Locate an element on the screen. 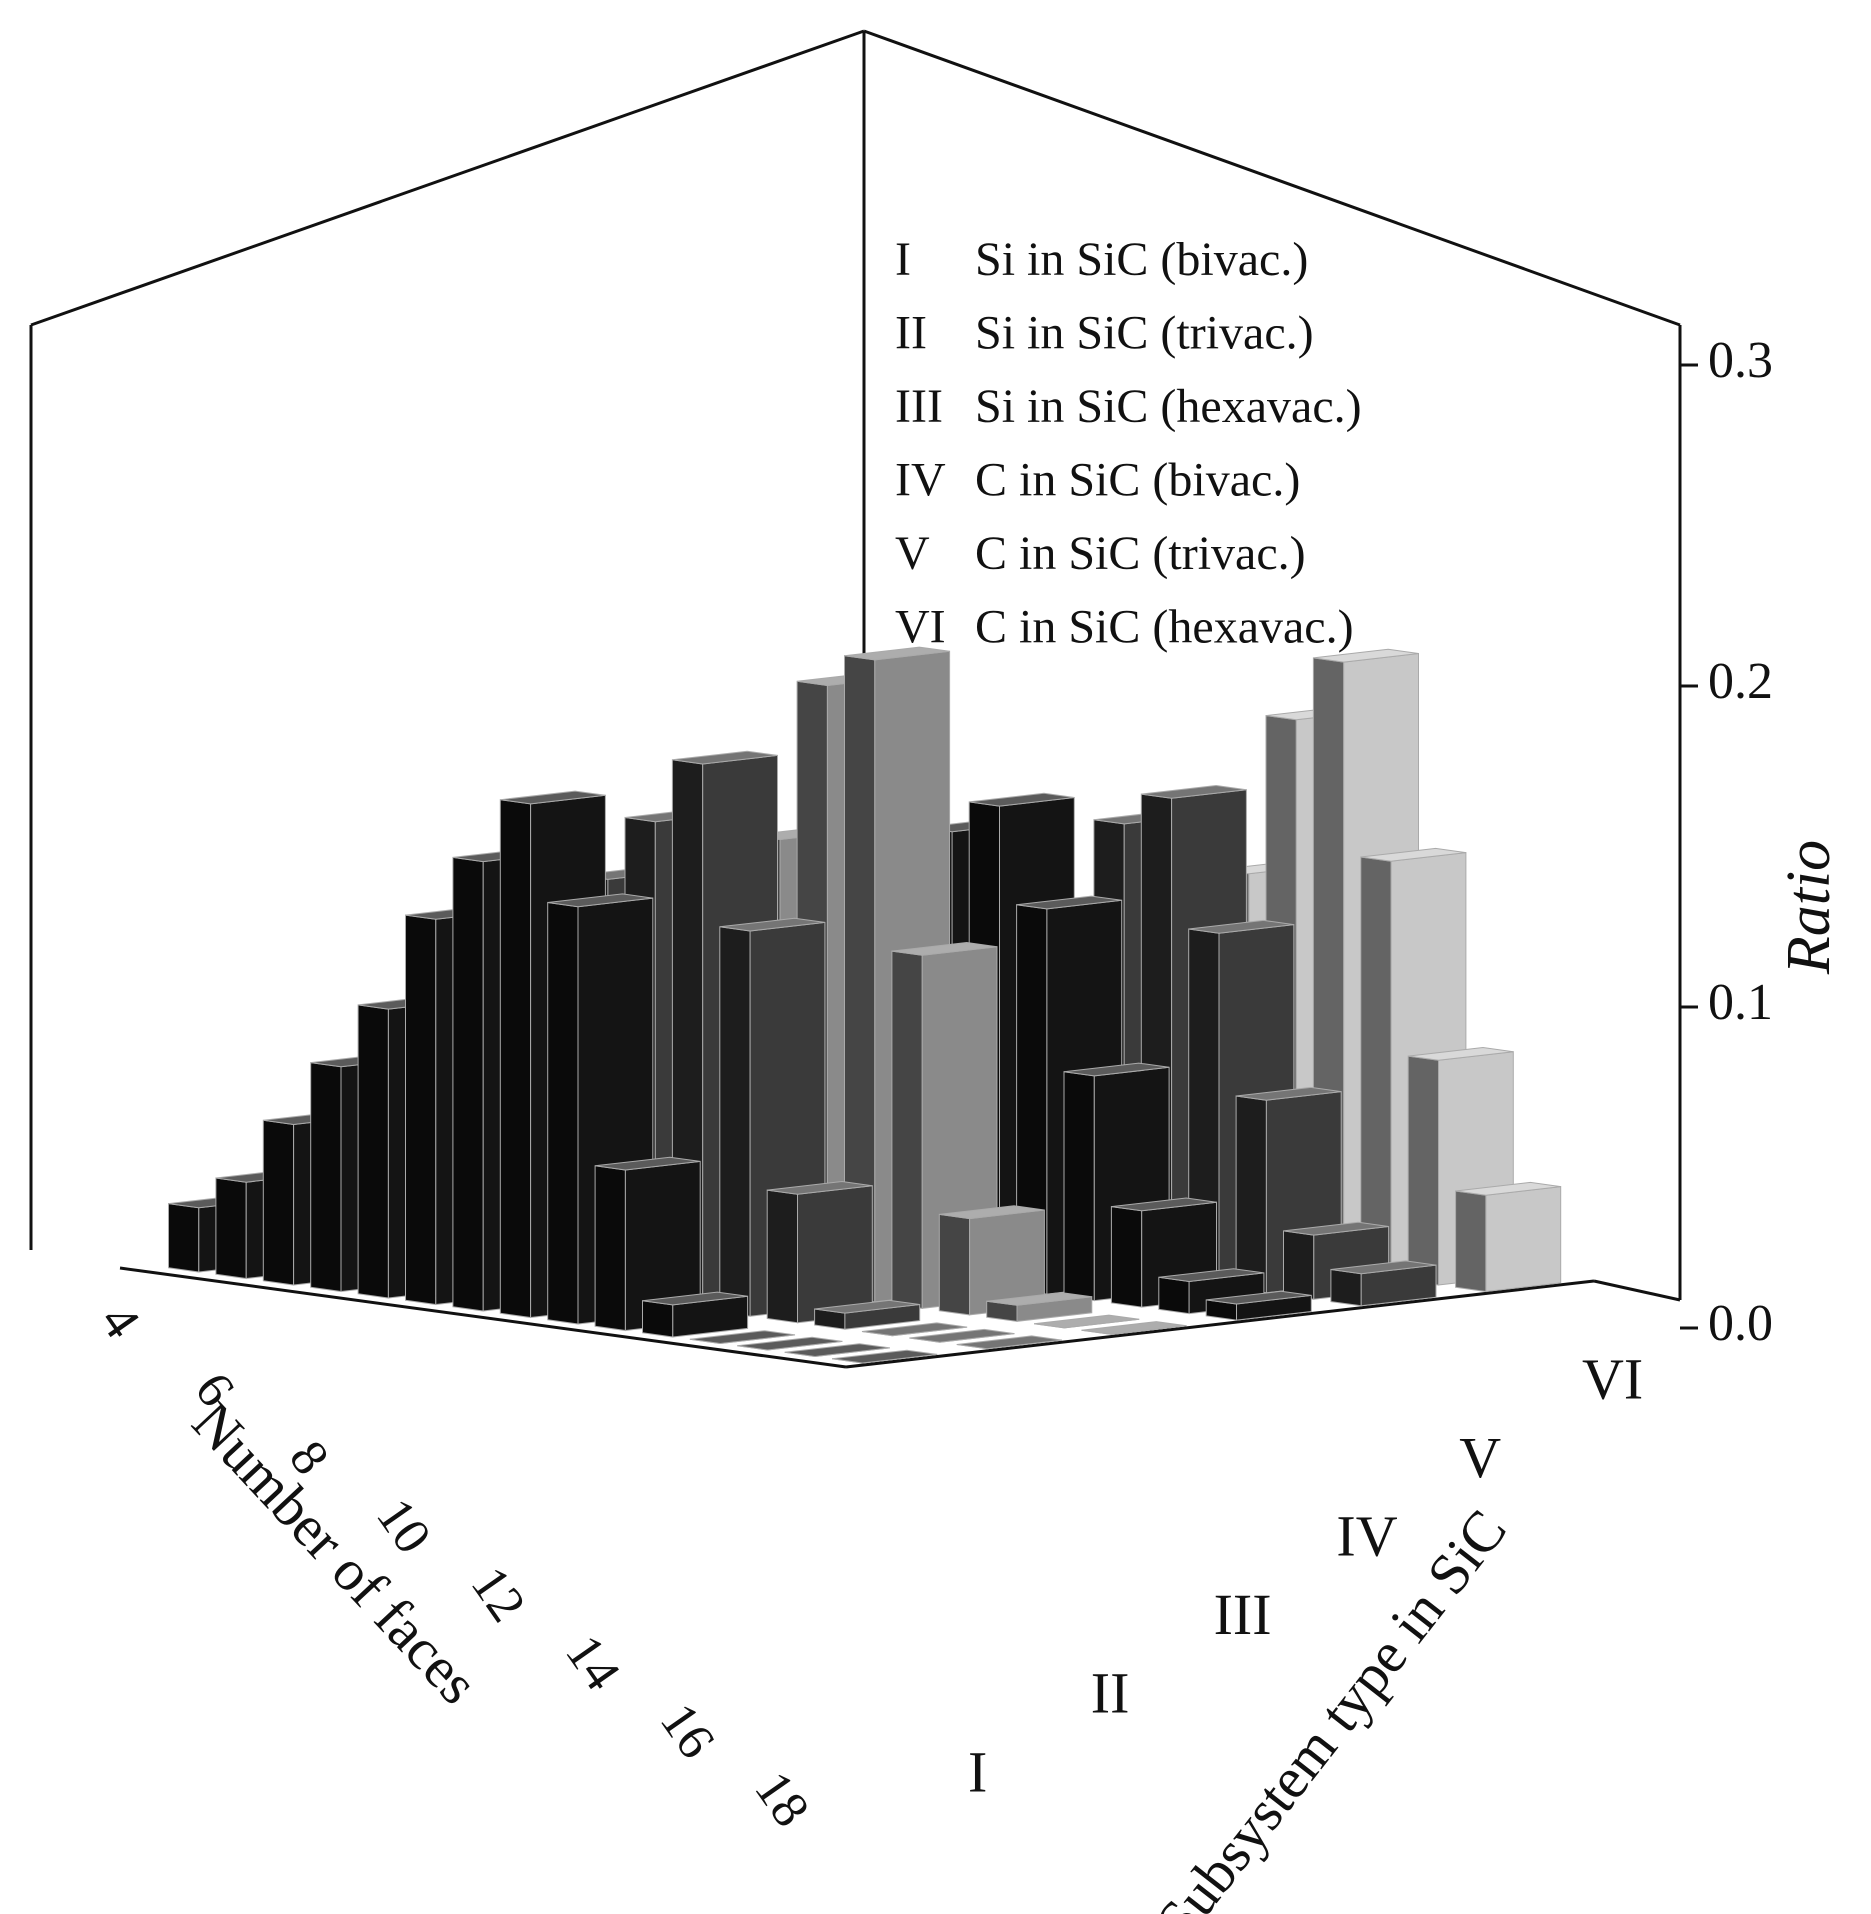  legend-label: C in SiC (trivac.) is located at coordinates (1140, 553).